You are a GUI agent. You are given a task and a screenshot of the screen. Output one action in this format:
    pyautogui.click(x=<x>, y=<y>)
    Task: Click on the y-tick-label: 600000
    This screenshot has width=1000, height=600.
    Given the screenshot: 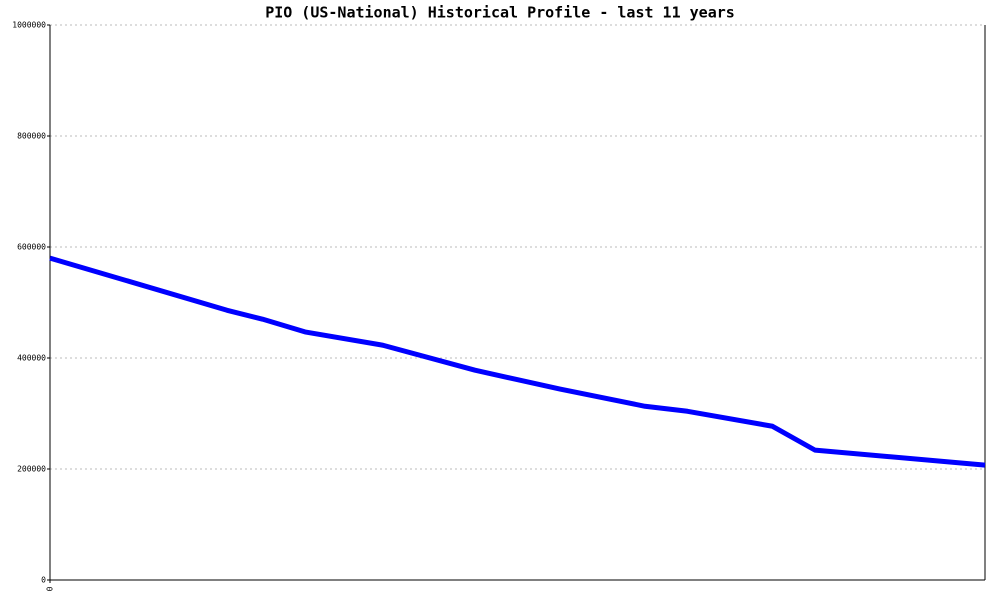 What is the action you would take?
    pyautogui.click(x=31, y=247)
    